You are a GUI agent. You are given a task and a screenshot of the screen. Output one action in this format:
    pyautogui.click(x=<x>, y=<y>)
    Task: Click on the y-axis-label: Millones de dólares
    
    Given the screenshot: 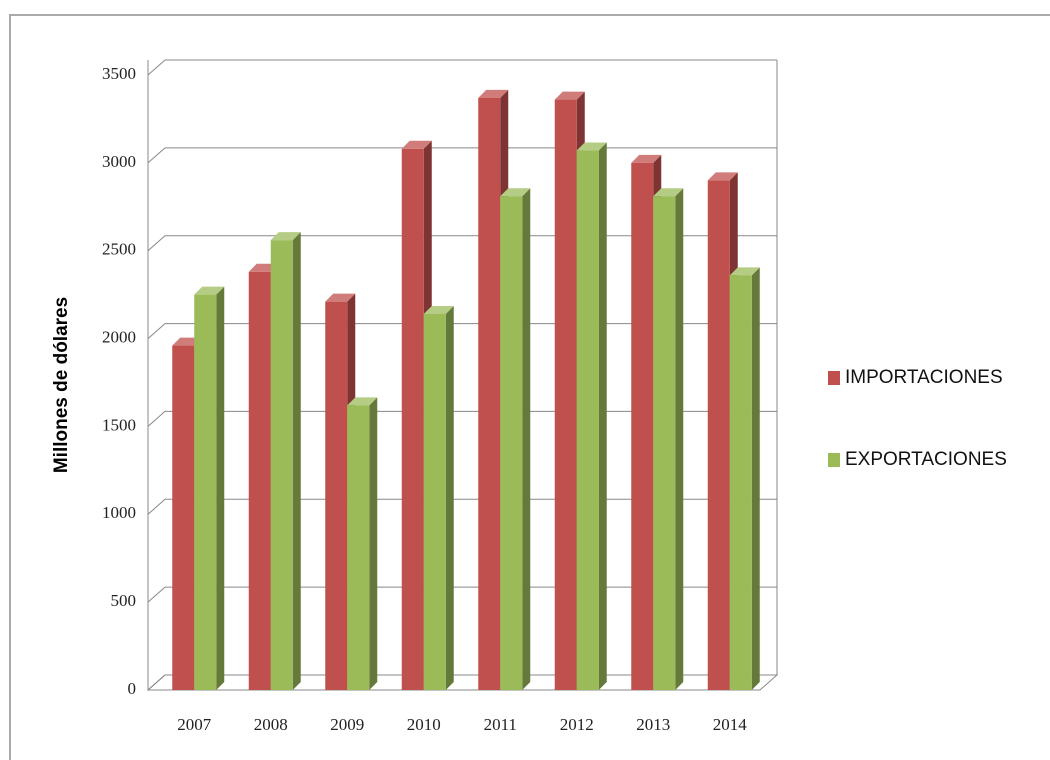 What is the action you would take?
    pyautogui.click(x=61, y=385)
    